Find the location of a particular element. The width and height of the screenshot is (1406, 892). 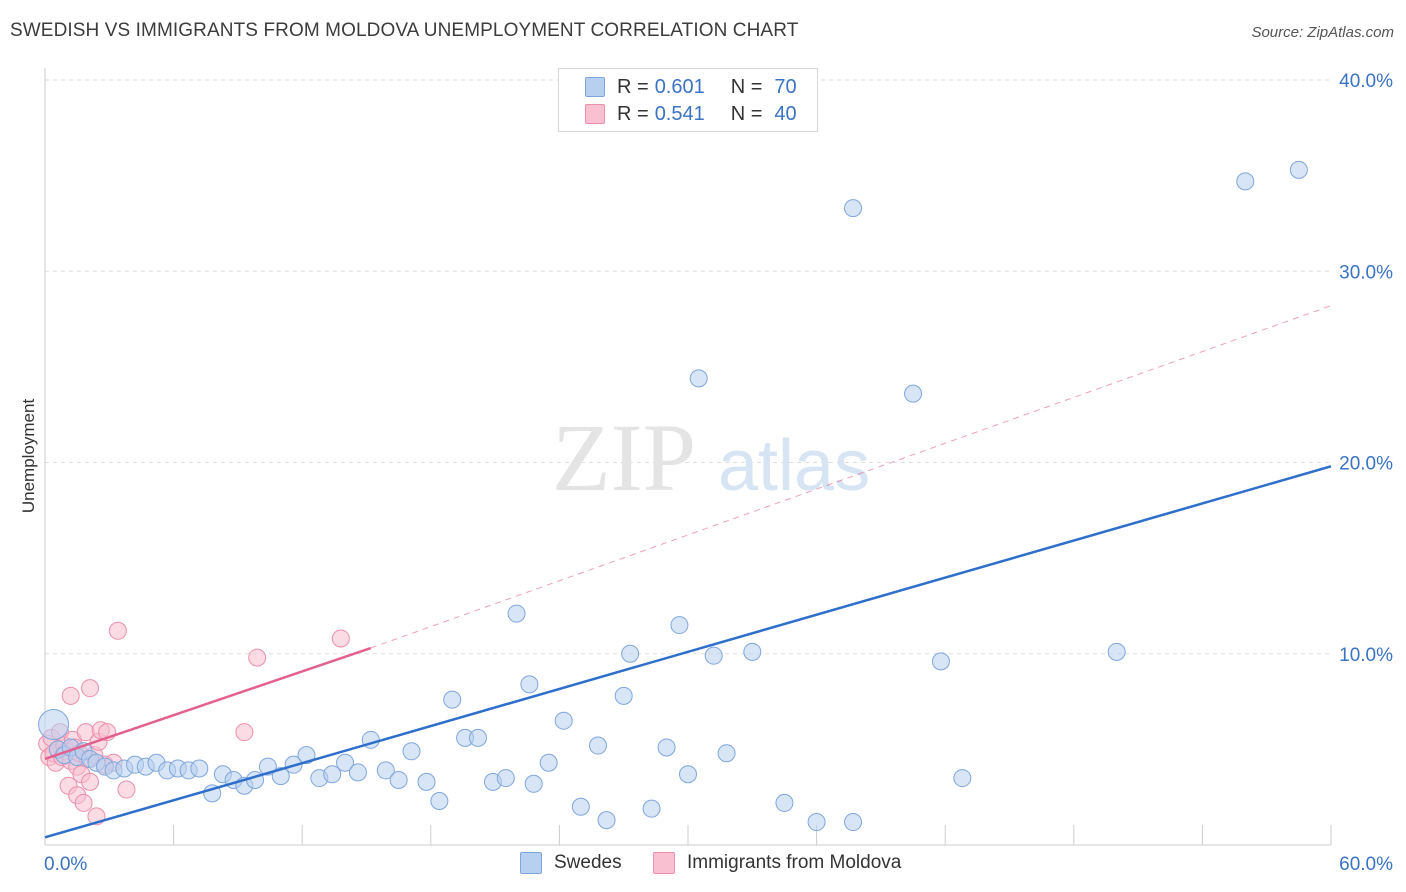

swedes-n-label: N = is located at coordinates (746, 86).